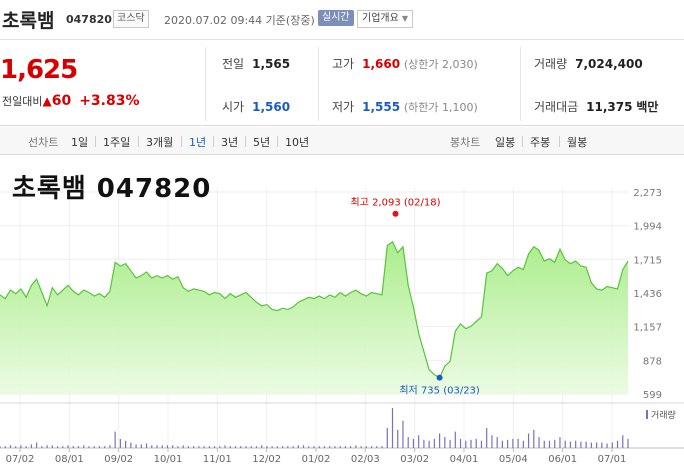 The image size is (684, 474). What do you see at coordinates (297, 142) in the screenshot?
I see `period-10y: 10년` at bounding box center [297, 142].